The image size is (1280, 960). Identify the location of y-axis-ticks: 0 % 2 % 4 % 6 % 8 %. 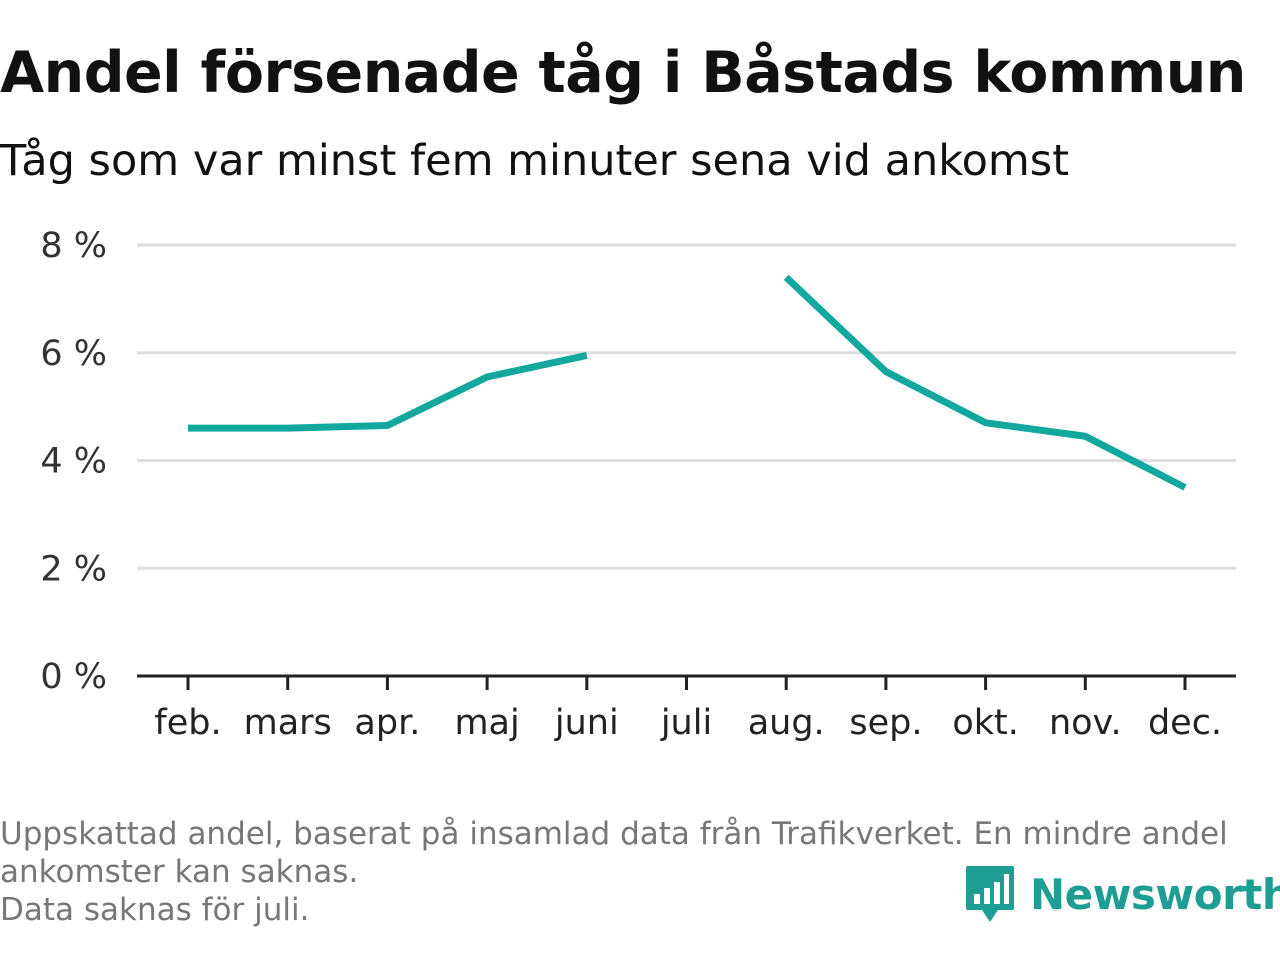
(73, 461).